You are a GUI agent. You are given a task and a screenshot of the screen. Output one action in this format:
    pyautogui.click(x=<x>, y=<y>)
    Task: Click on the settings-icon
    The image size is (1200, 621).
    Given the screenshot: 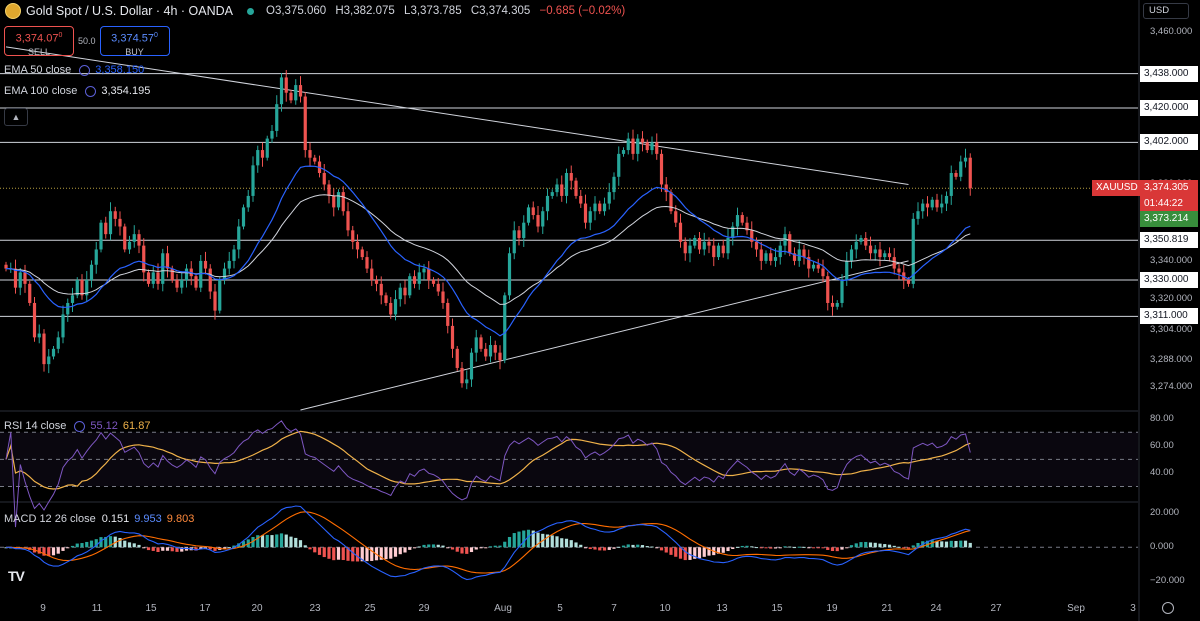 What is the action you would take?
    pyautogui.click(x=1168, y=608)
    